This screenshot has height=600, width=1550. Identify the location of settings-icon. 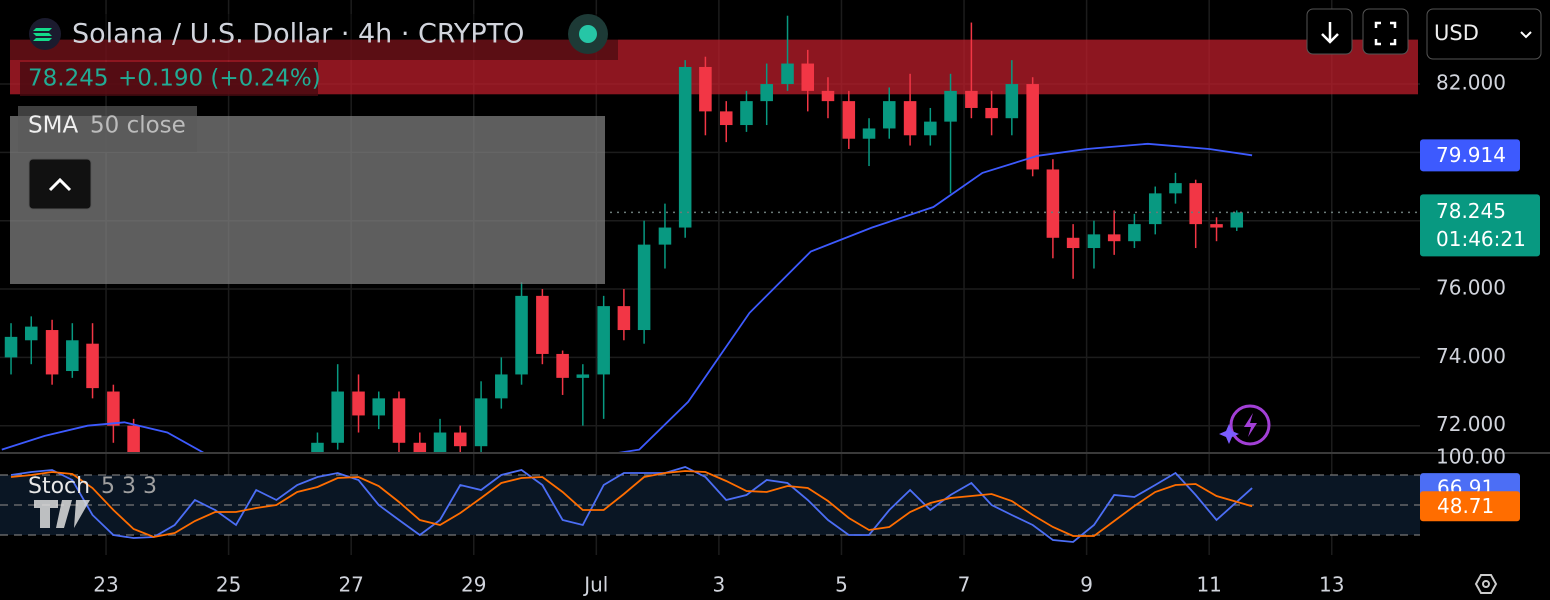
(1486, 584).